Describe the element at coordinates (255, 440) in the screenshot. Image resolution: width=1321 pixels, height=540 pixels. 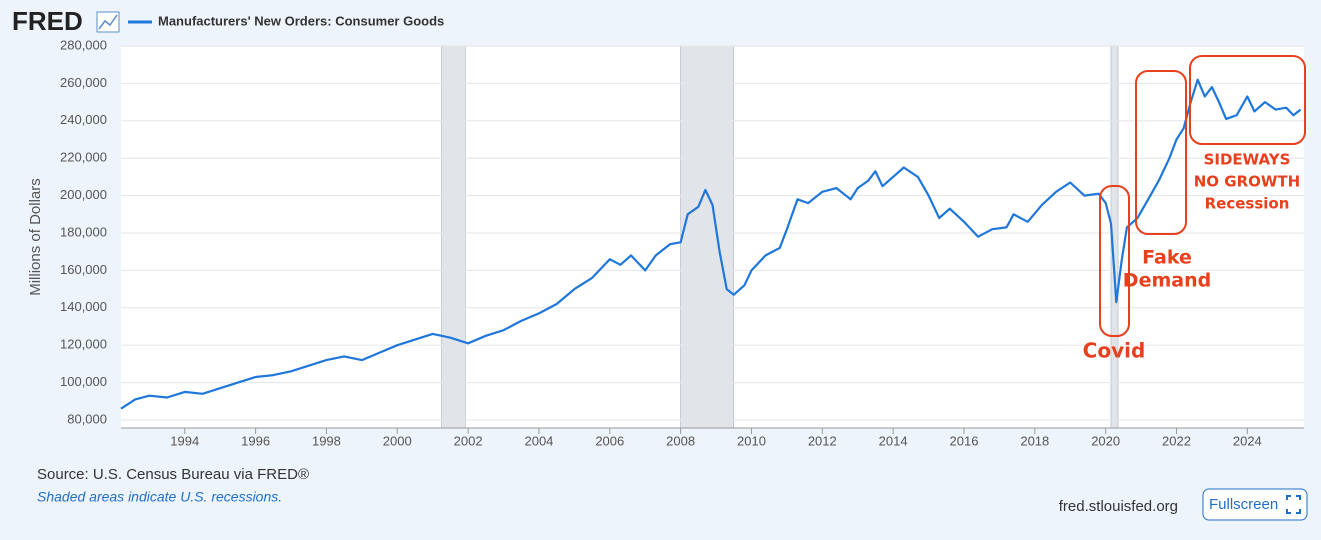
I see `x-tick-label: 1996` at that location.